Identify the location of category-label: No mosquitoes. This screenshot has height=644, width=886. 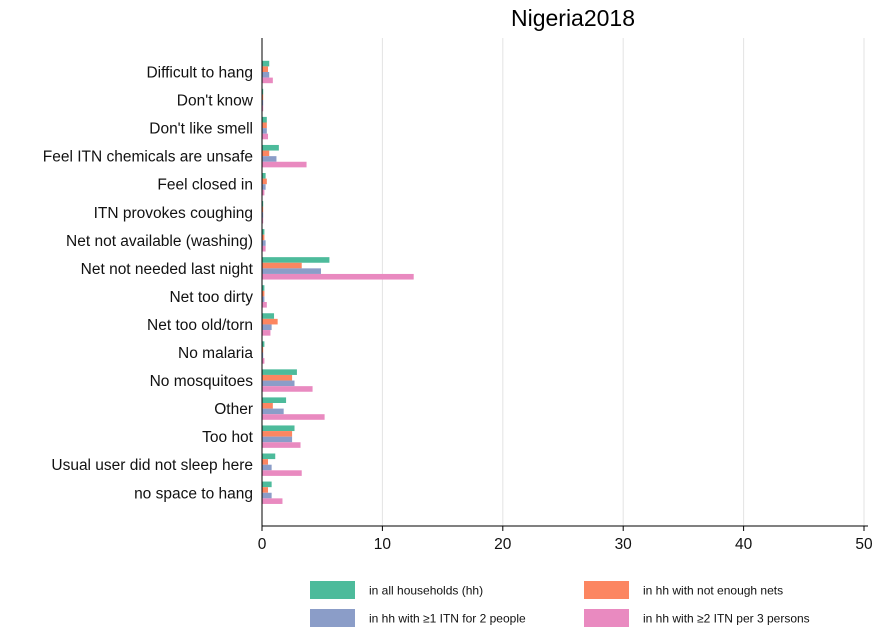
(202, 381).